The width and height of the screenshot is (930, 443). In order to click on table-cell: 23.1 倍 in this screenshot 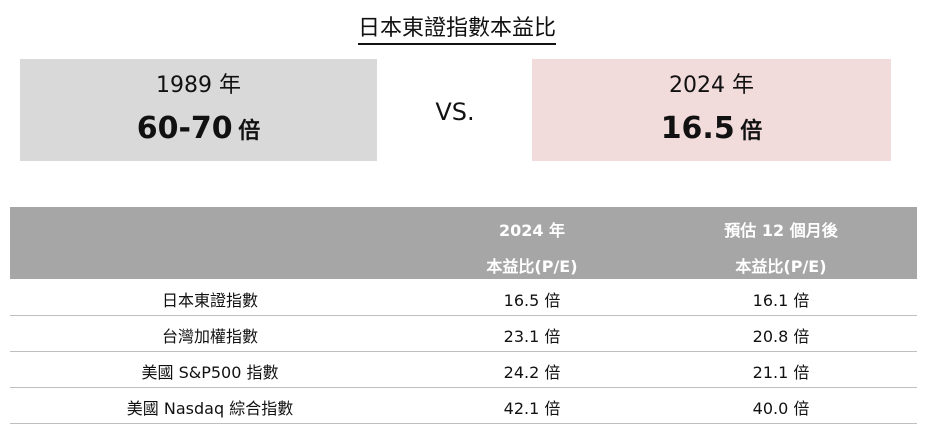, I will do `click(532, 336)`.